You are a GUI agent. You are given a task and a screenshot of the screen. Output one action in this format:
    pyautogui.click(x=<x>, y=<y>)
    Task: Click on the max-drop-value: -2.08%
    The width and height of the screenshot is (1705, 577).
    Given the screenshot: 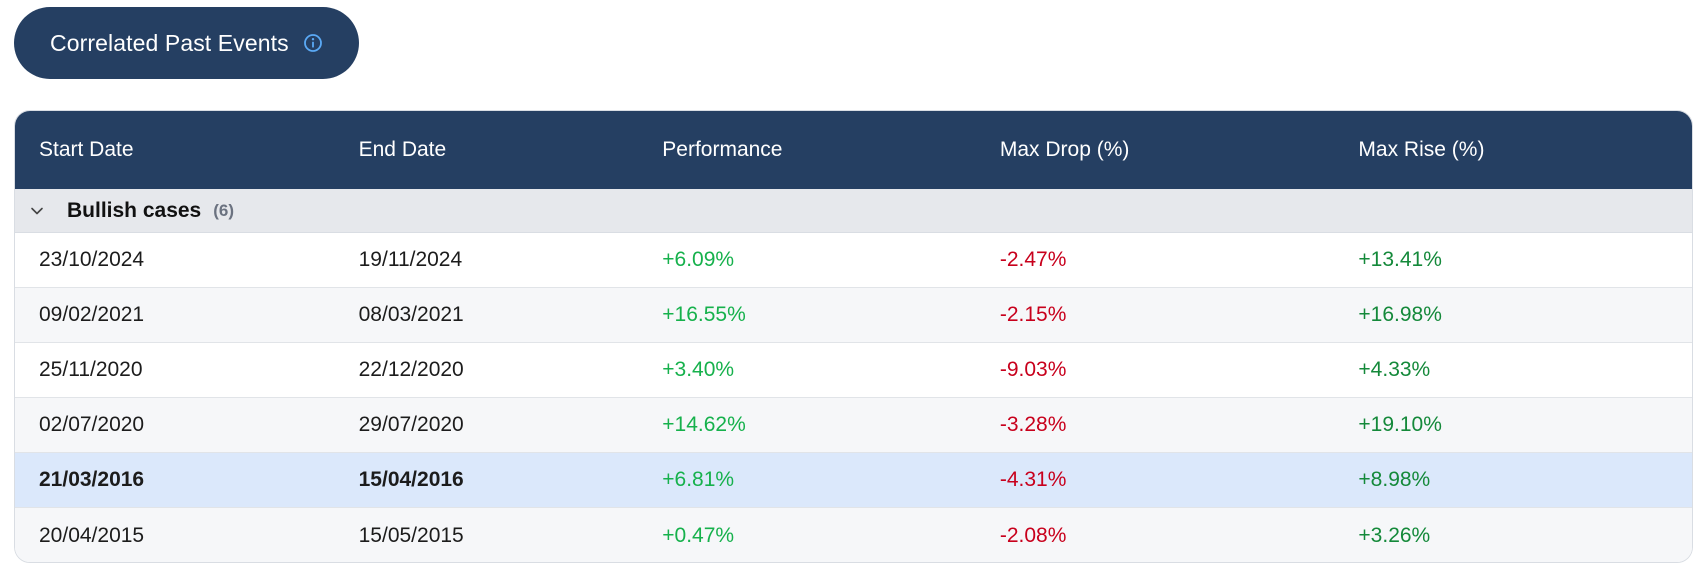 What is the action you would take?
    pyautogui.click(x=1033, y=535)
    